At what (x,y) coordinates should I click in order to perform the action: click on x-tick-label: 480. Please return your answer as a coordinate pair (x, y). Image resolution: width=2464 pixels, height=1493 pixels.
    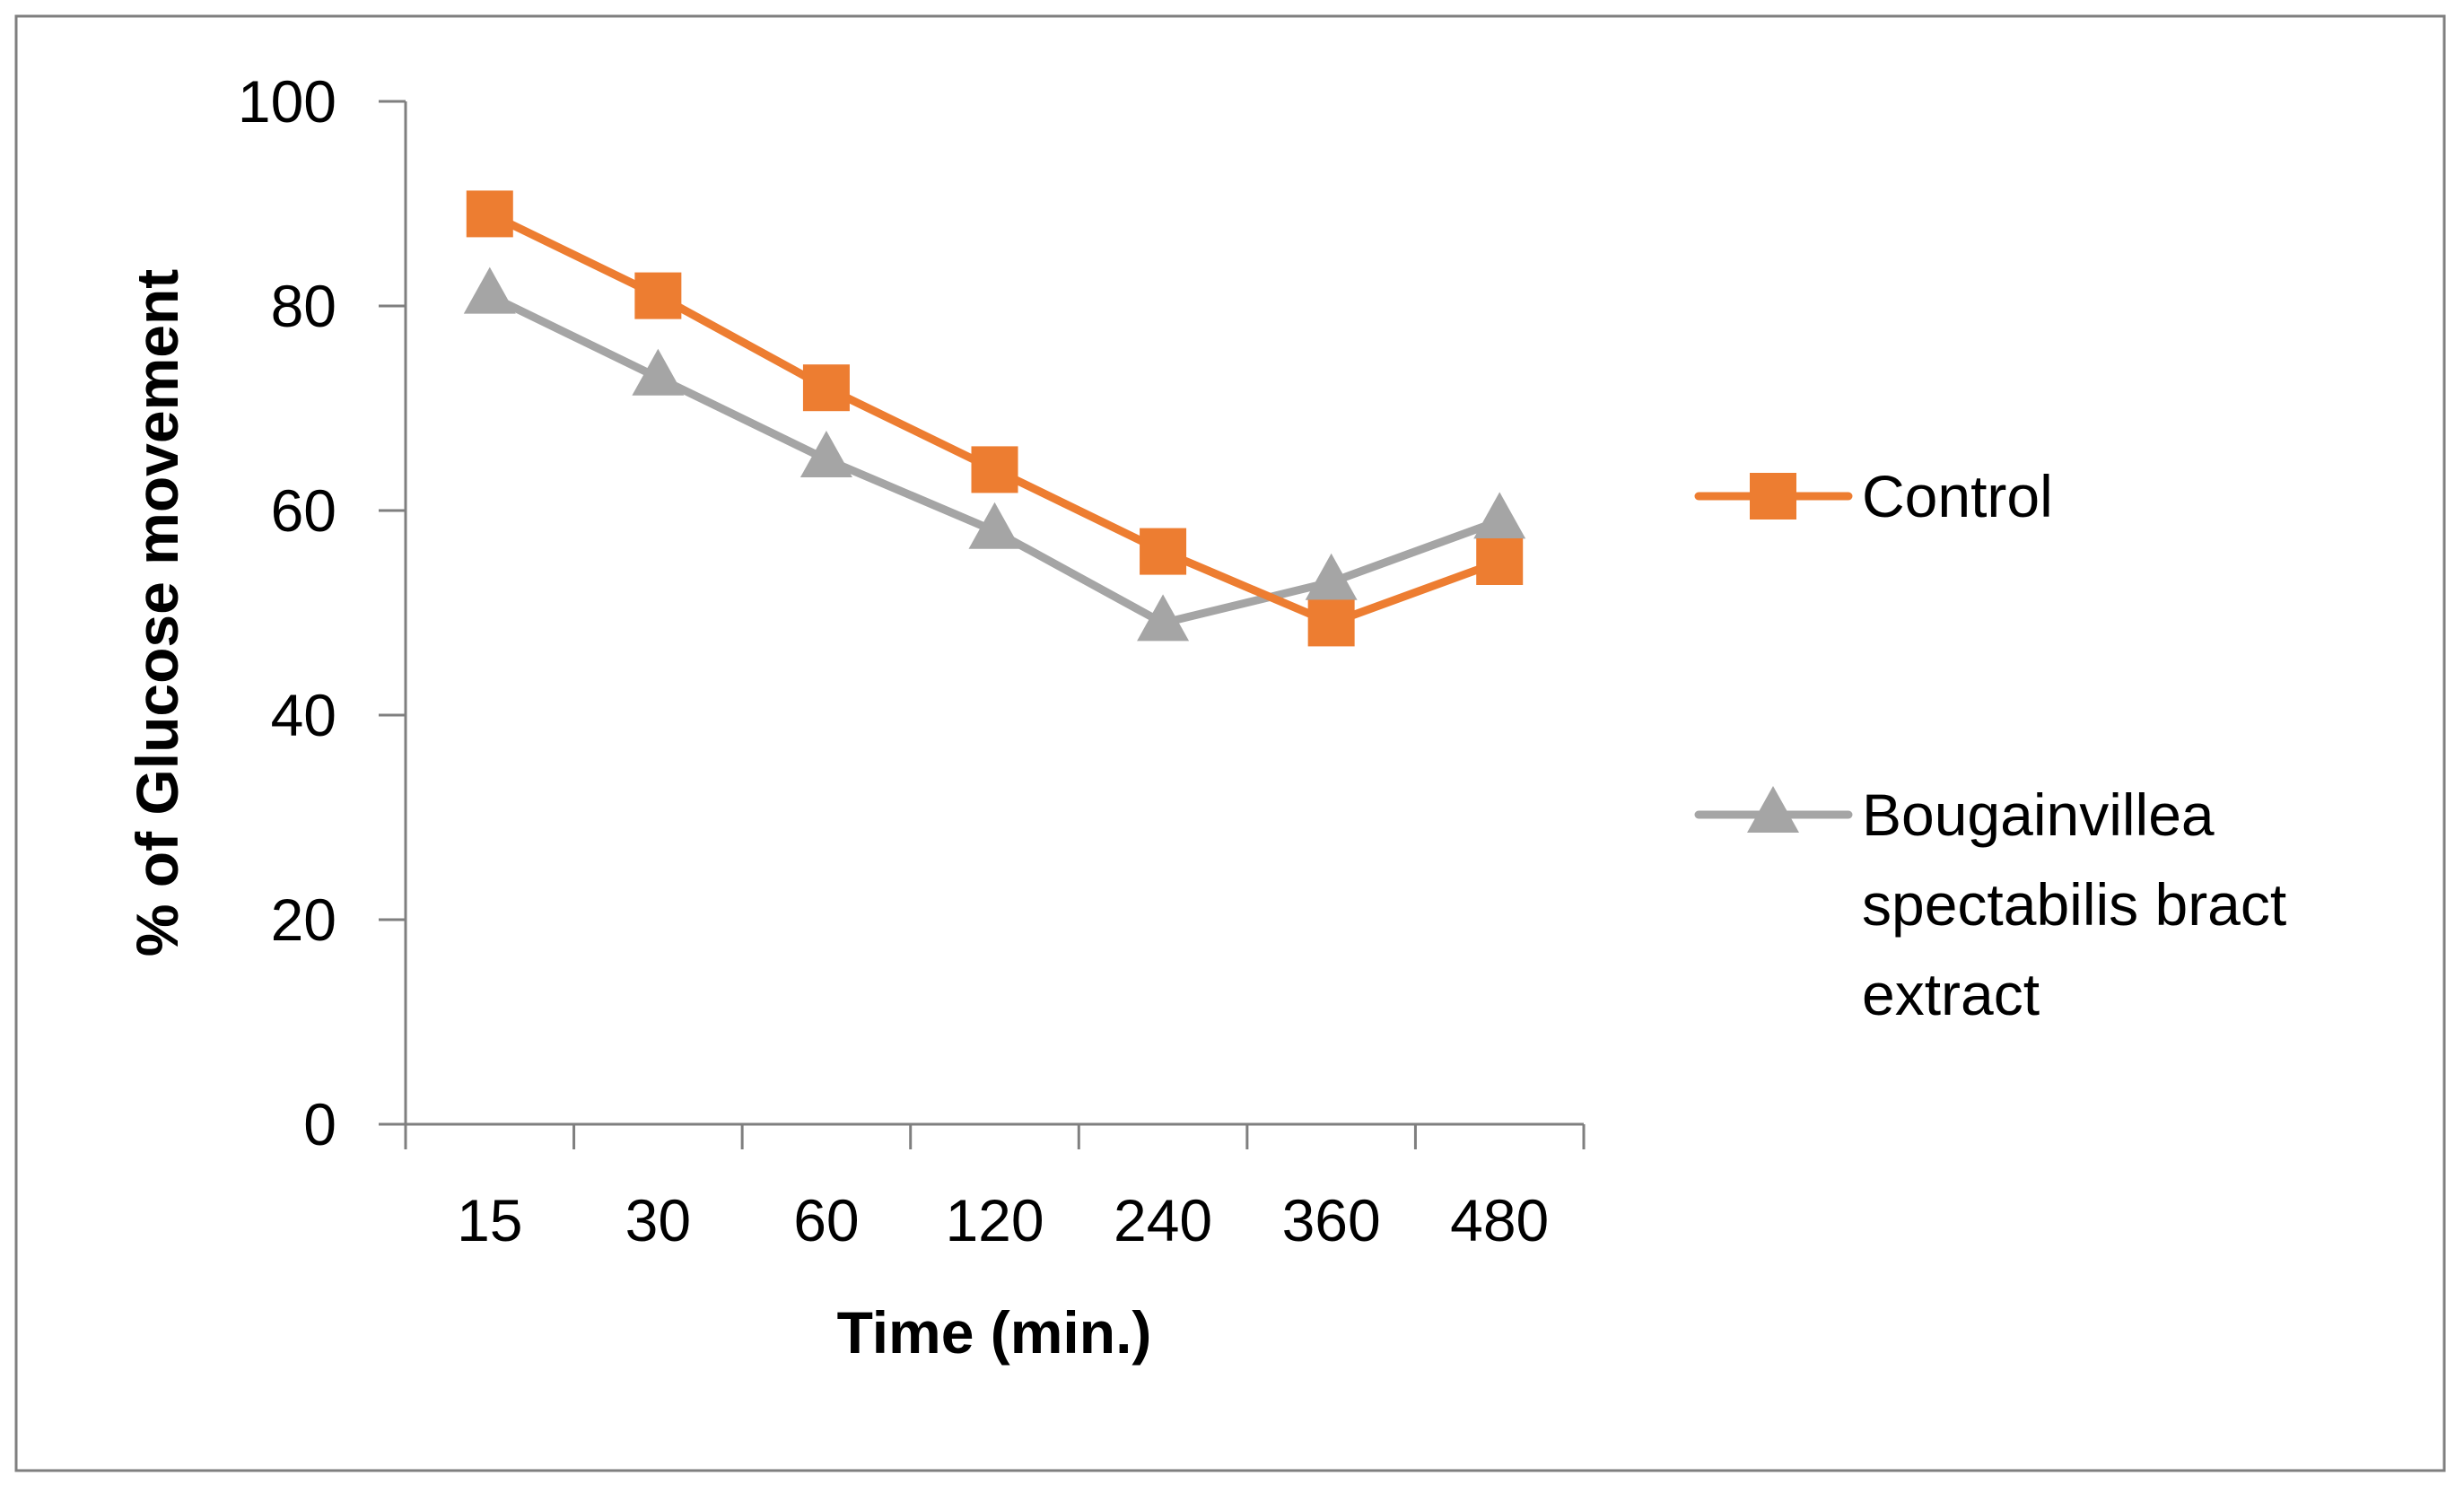
    Looking at the image, I should click on (1500, 1220).